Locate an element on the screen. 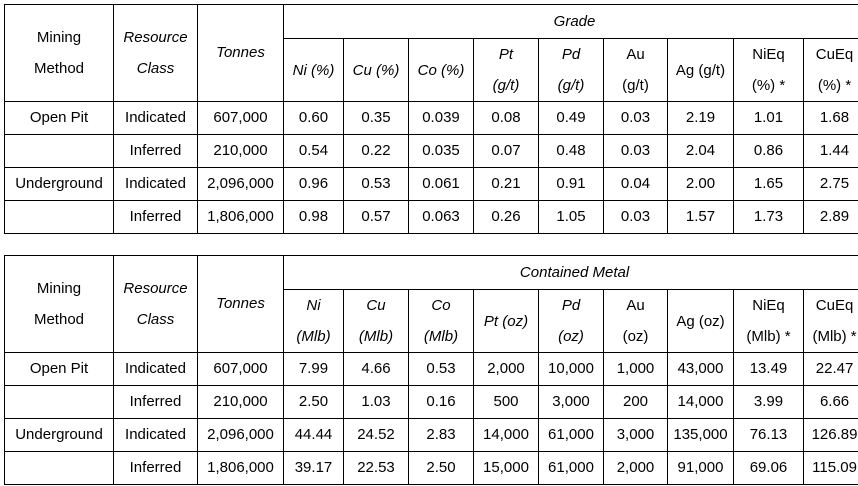 The width and height of the screenshot is (858, 486). column-header-unit: (g/t) is located at coordinates (571, 85).